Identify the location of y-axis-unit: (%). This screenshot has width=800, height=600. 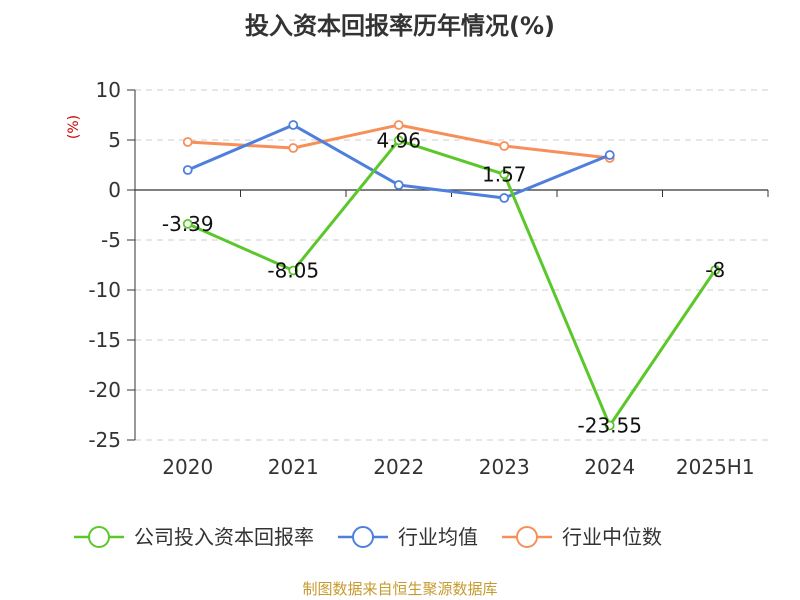
(74, 127).